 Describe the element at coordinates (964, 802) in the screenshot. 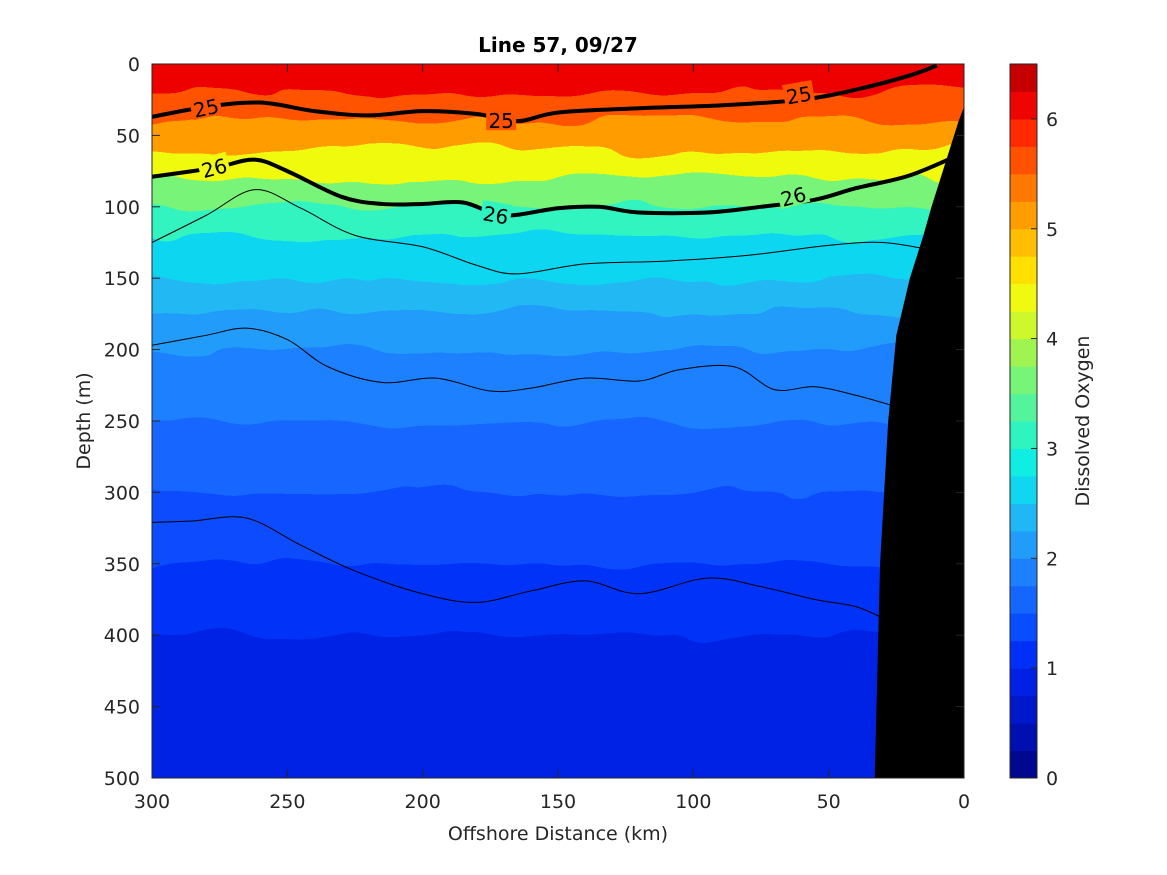

I see `x-tick-label: 0` at that location.